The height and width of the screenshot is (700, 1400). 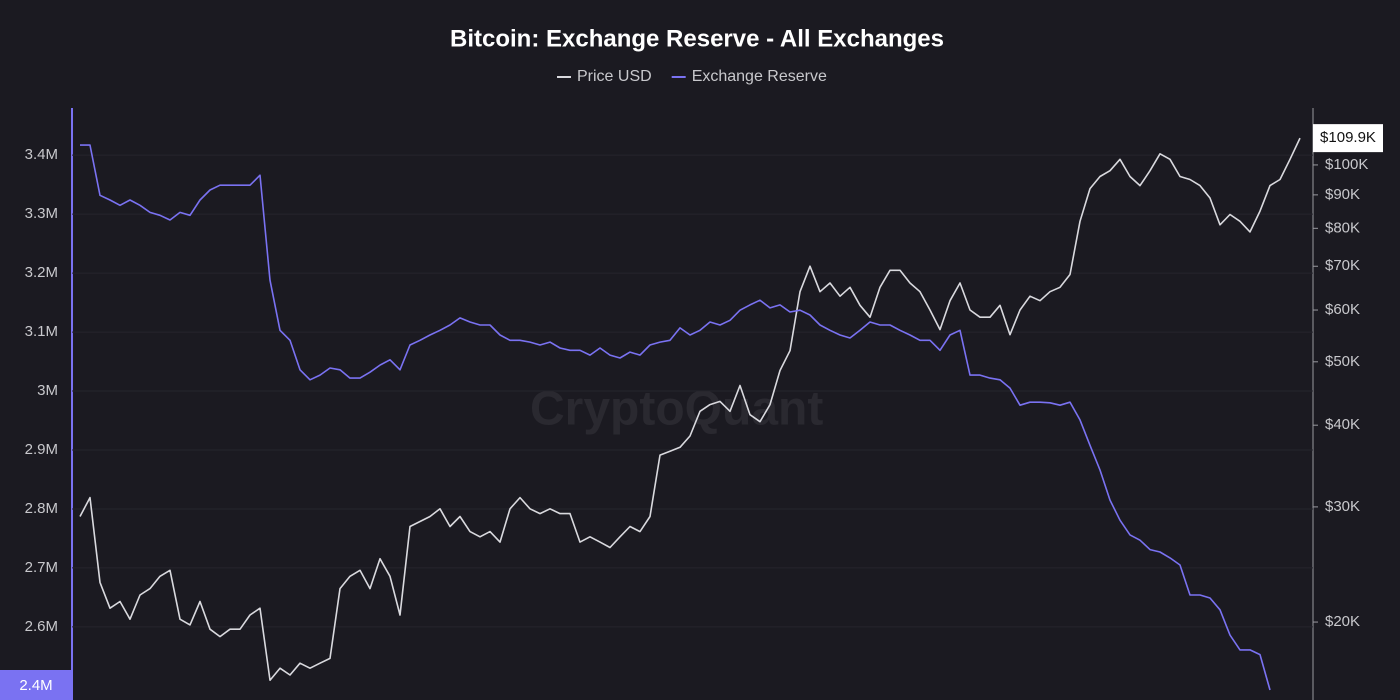 What do you see at coordinates (614, 76) in the screenshot?
I see `legend-label: Price USD` at bounding box center [614, 76].